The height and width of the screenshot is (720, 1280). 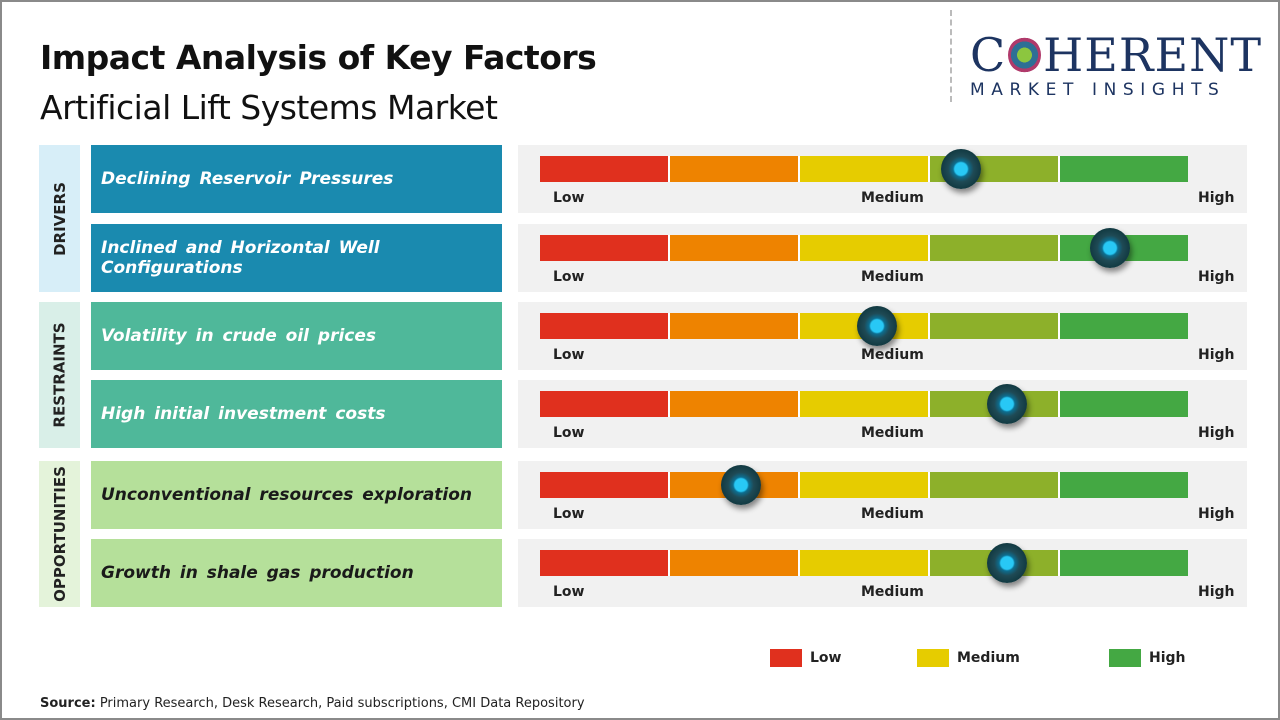 I want to click on legend-high: High, so click(x=1147, y=658).